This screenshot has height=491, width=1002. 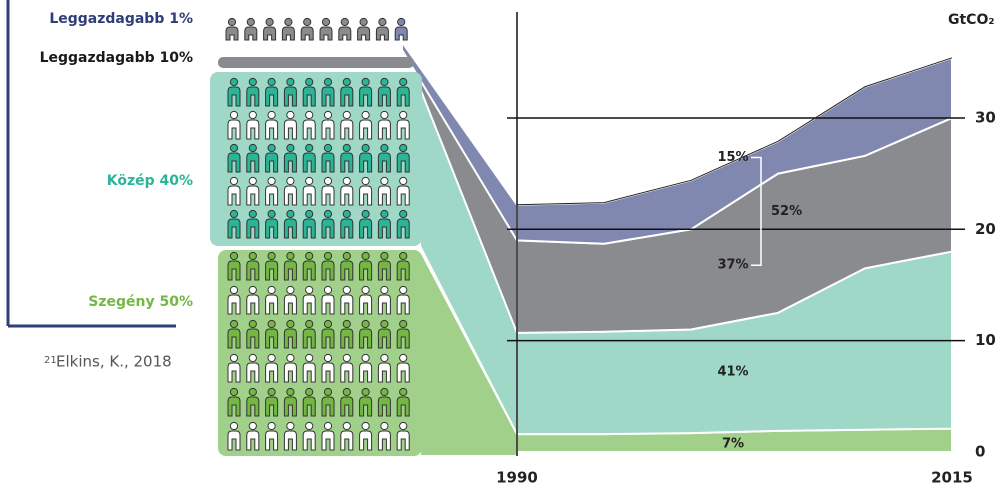 I want to click on y-axis-label: GtCO₂, so click(x=971, y=20).